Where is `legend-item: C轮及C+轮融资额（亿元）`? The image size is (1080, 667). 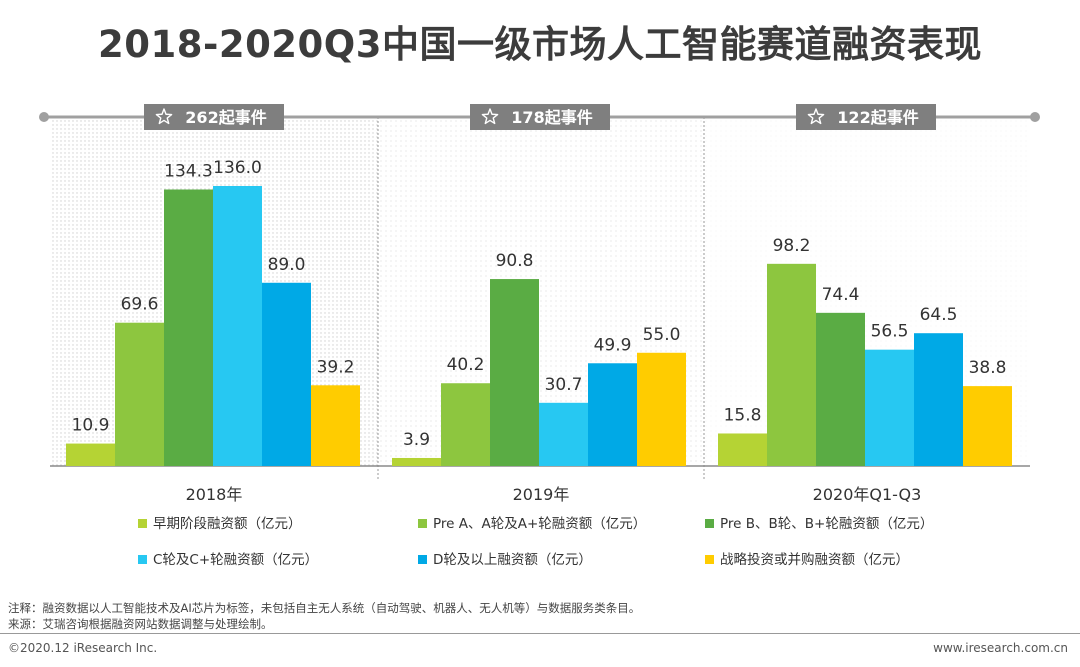
legend-item: C轮及C+轮融资额（亿元） is located at coordinates (228, 558).